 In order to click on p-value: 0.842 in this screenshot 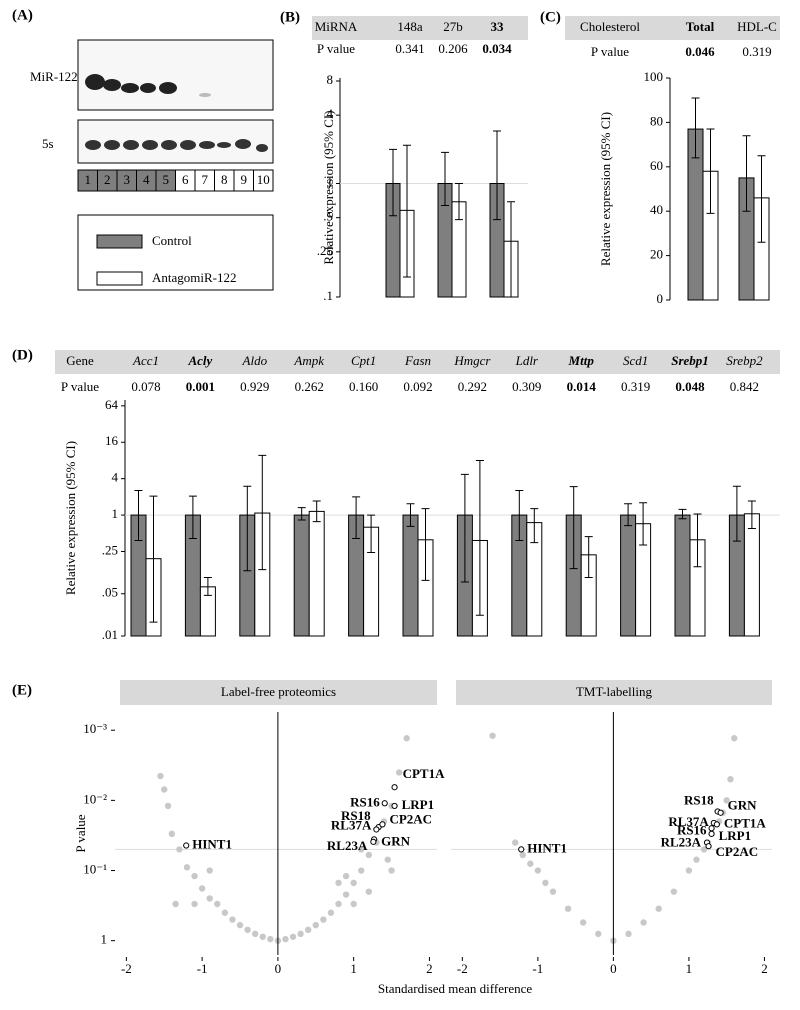, I will do `click(744, 386)`.